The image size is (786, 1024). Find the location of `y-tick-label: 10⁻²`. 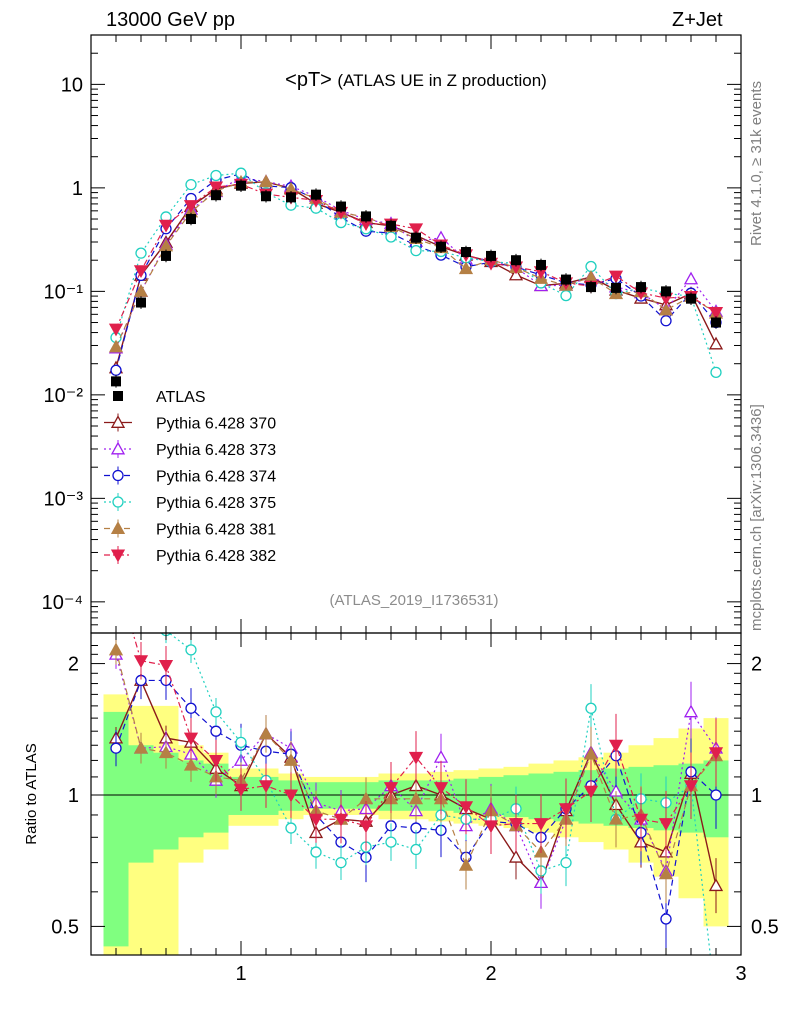

y-tick-label: 10⁻² is located at coordinates (64, 396).